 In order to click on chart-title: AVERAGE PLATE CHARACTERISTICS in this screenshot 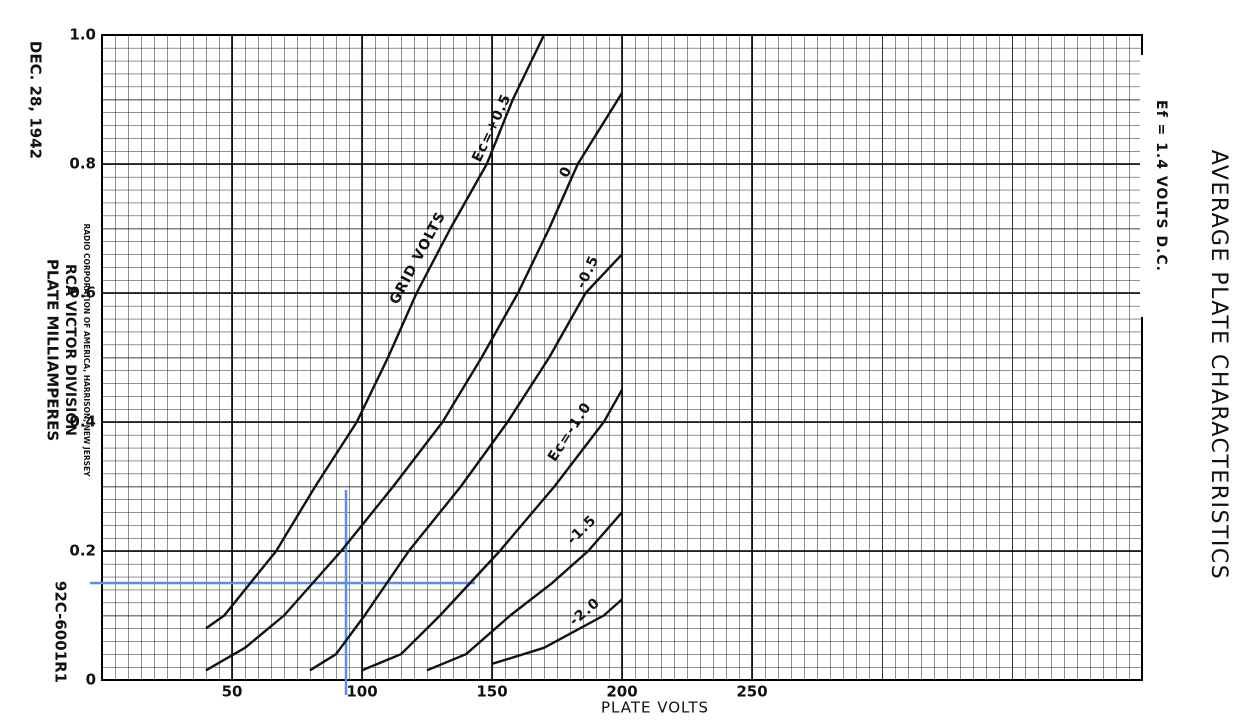, I will do `click(1218, 365)`.